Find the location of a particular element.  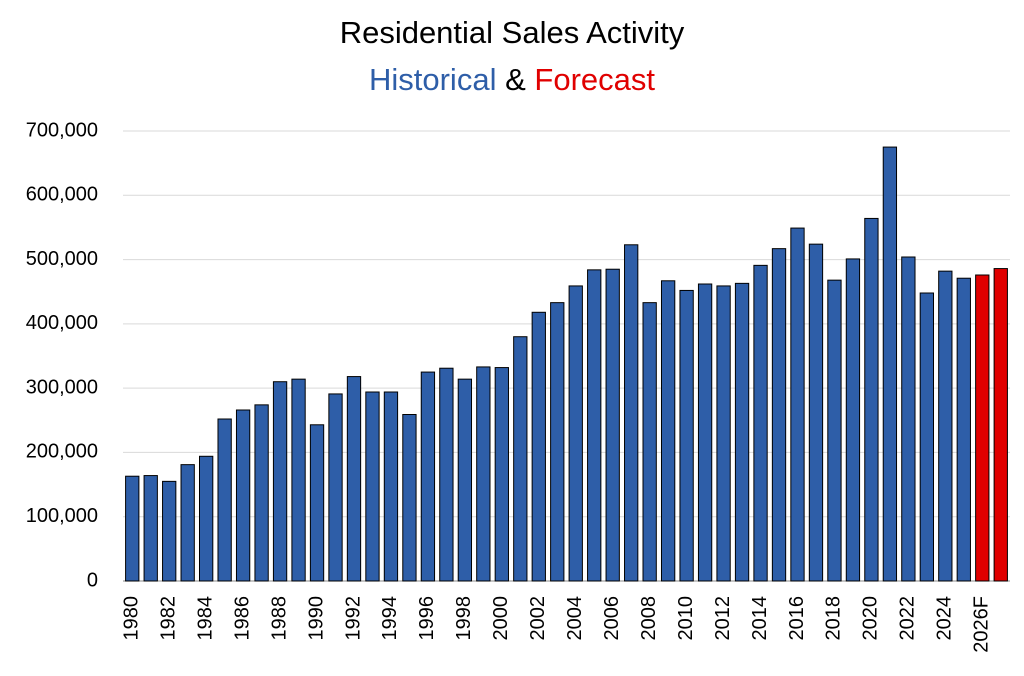

y-tick-label: 200,000 is located at coordinates (62, 452).